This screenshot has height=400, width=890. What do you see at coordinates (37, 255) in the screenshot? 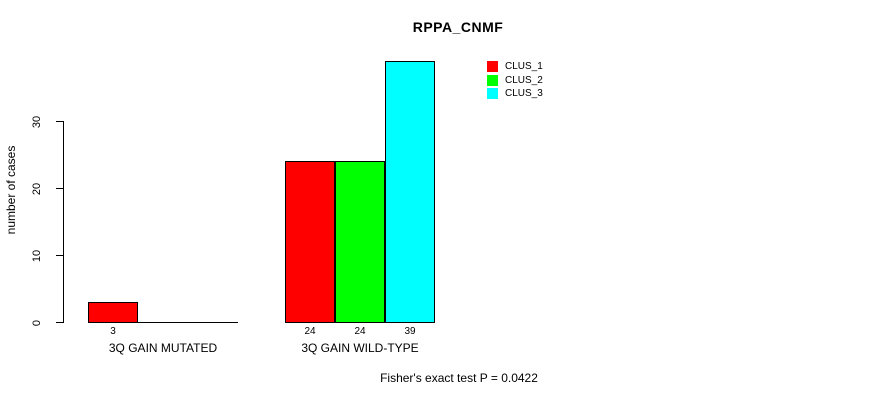
I see `y-axis-tick-label: 10` at bounding box center [37, 255].